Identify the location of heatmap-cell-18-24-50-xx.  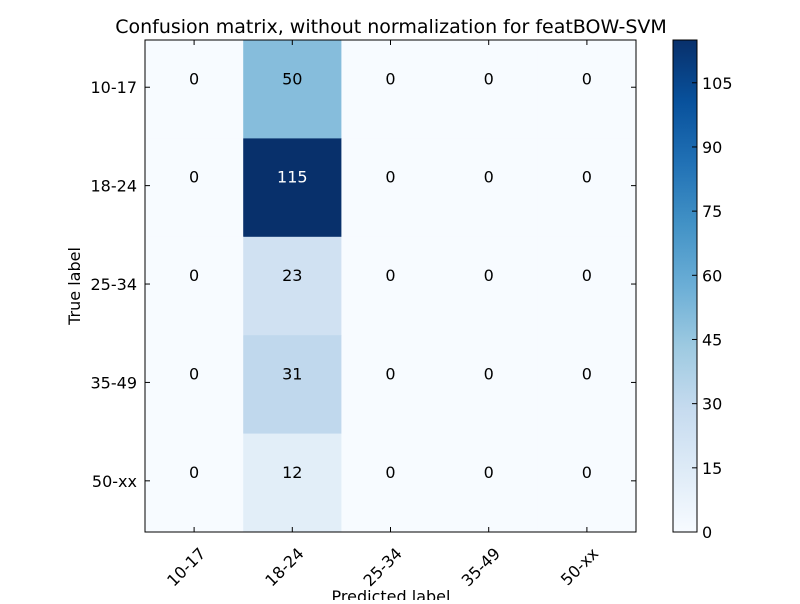
(587, 188).